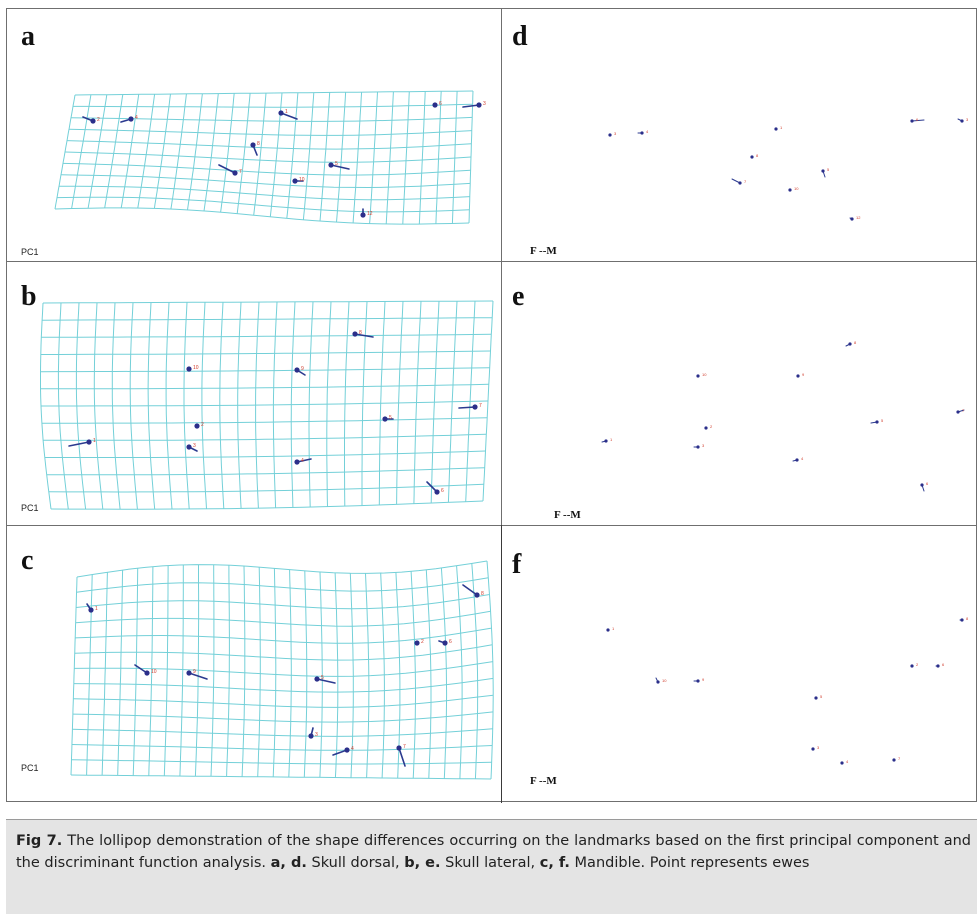 Image resolution: width=977 pixels, height=914 pixels. Describe the element at coordinates (288, 863) in the screenshot. I see `caption-ref-1: a, d.` at that location.